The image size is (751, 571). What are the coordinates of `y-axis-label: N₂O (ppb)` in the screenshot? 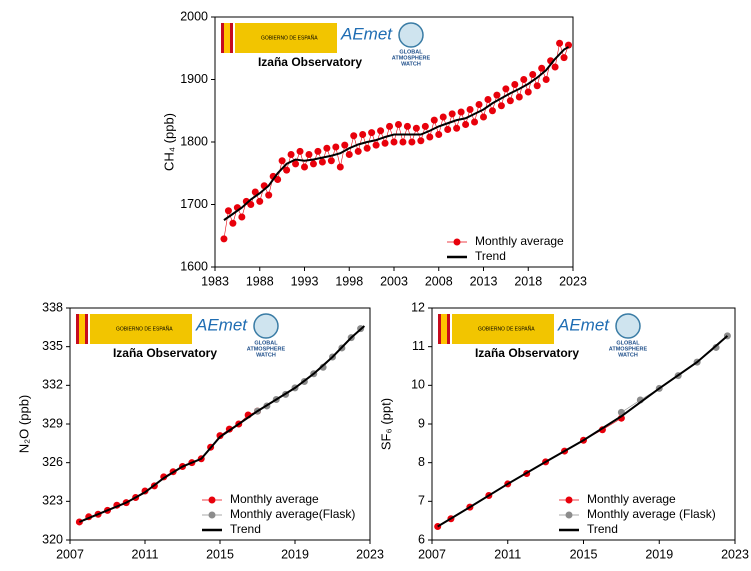 It's located at (23, 424).